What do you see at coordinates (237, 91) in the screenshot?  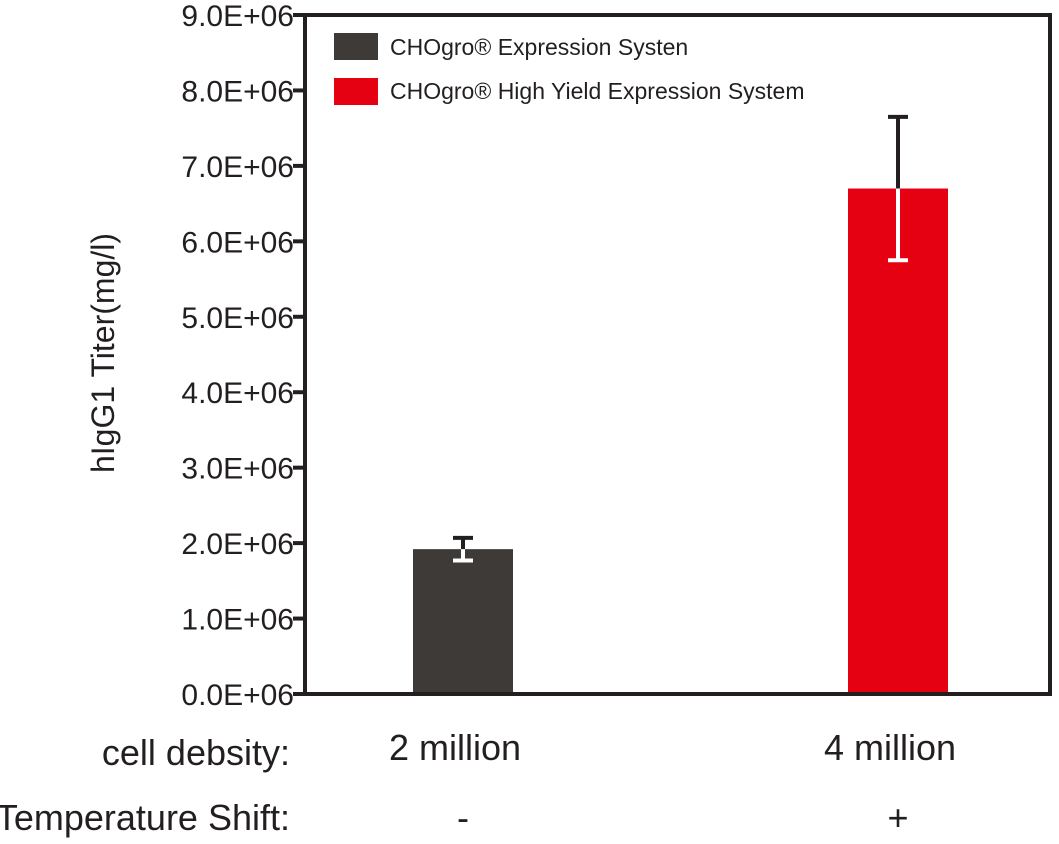 I see `y-tick-label: 8.0E+06` at bounding box center [237, 91].